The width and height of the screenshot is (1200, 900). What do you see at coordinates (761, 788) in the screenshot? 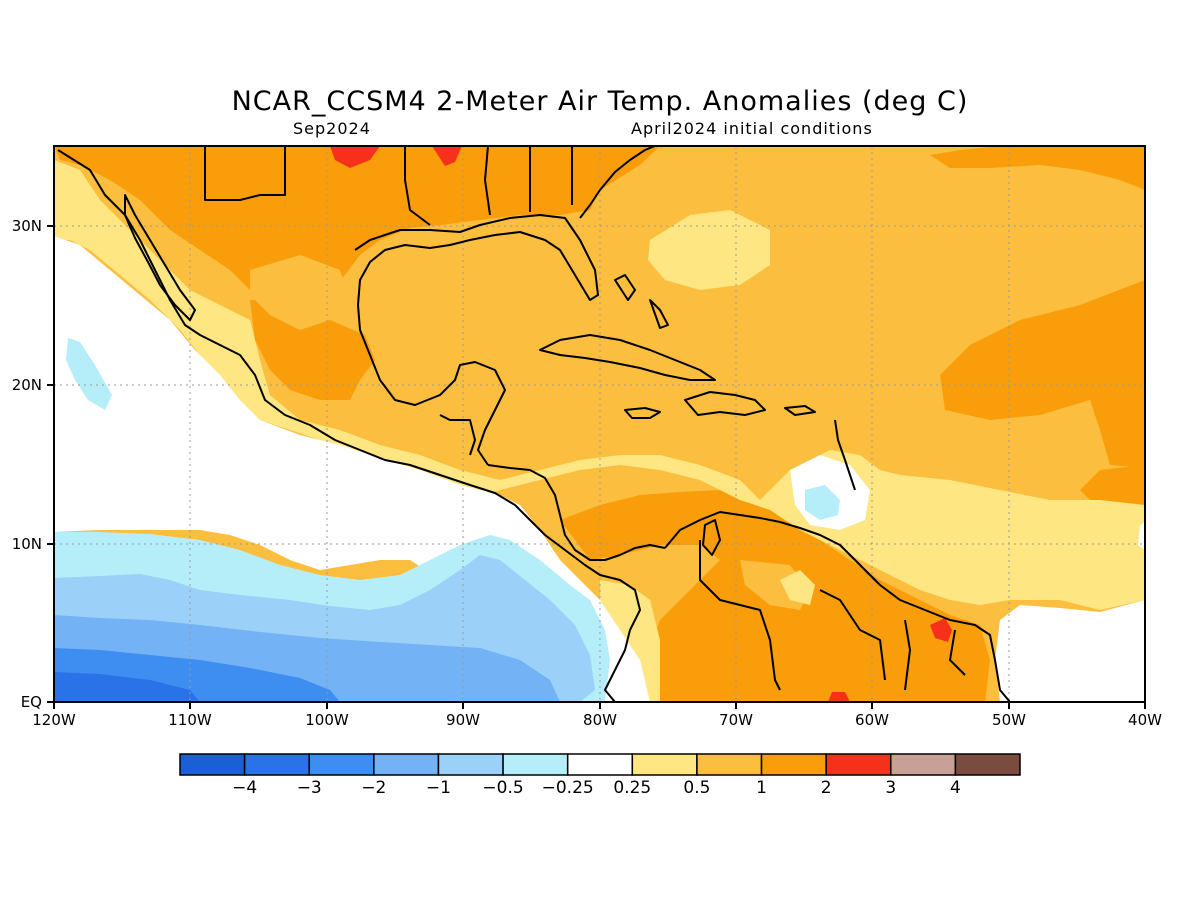
I see `colorbar-label: 1` at bounding box center [761, 788].